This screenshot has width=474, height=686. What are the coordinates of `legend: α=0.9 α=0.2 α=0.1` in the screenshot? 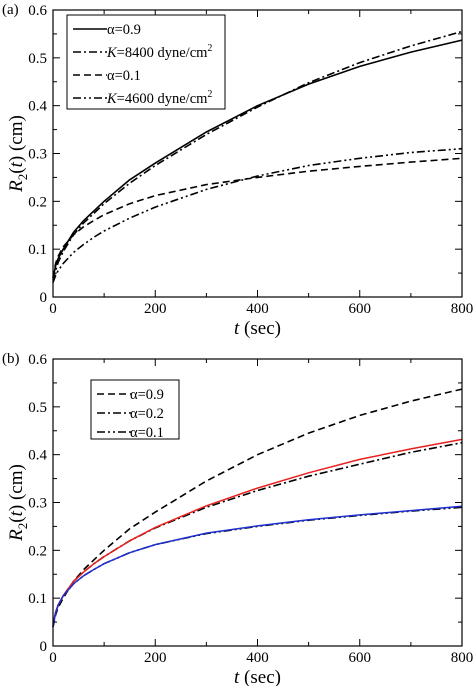 It's located at (135, 410).